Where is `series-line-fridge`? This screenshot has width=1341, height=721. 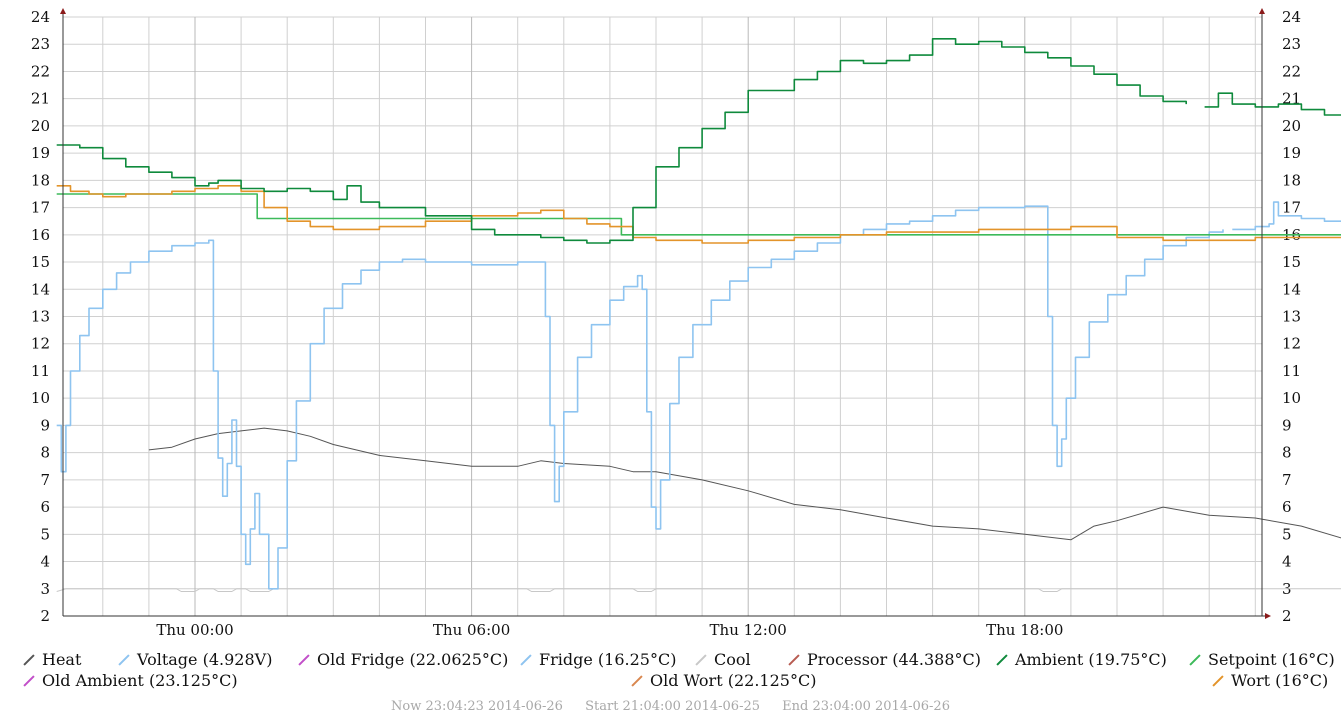 series-line-fridge is located at coordinates (1286, 216).